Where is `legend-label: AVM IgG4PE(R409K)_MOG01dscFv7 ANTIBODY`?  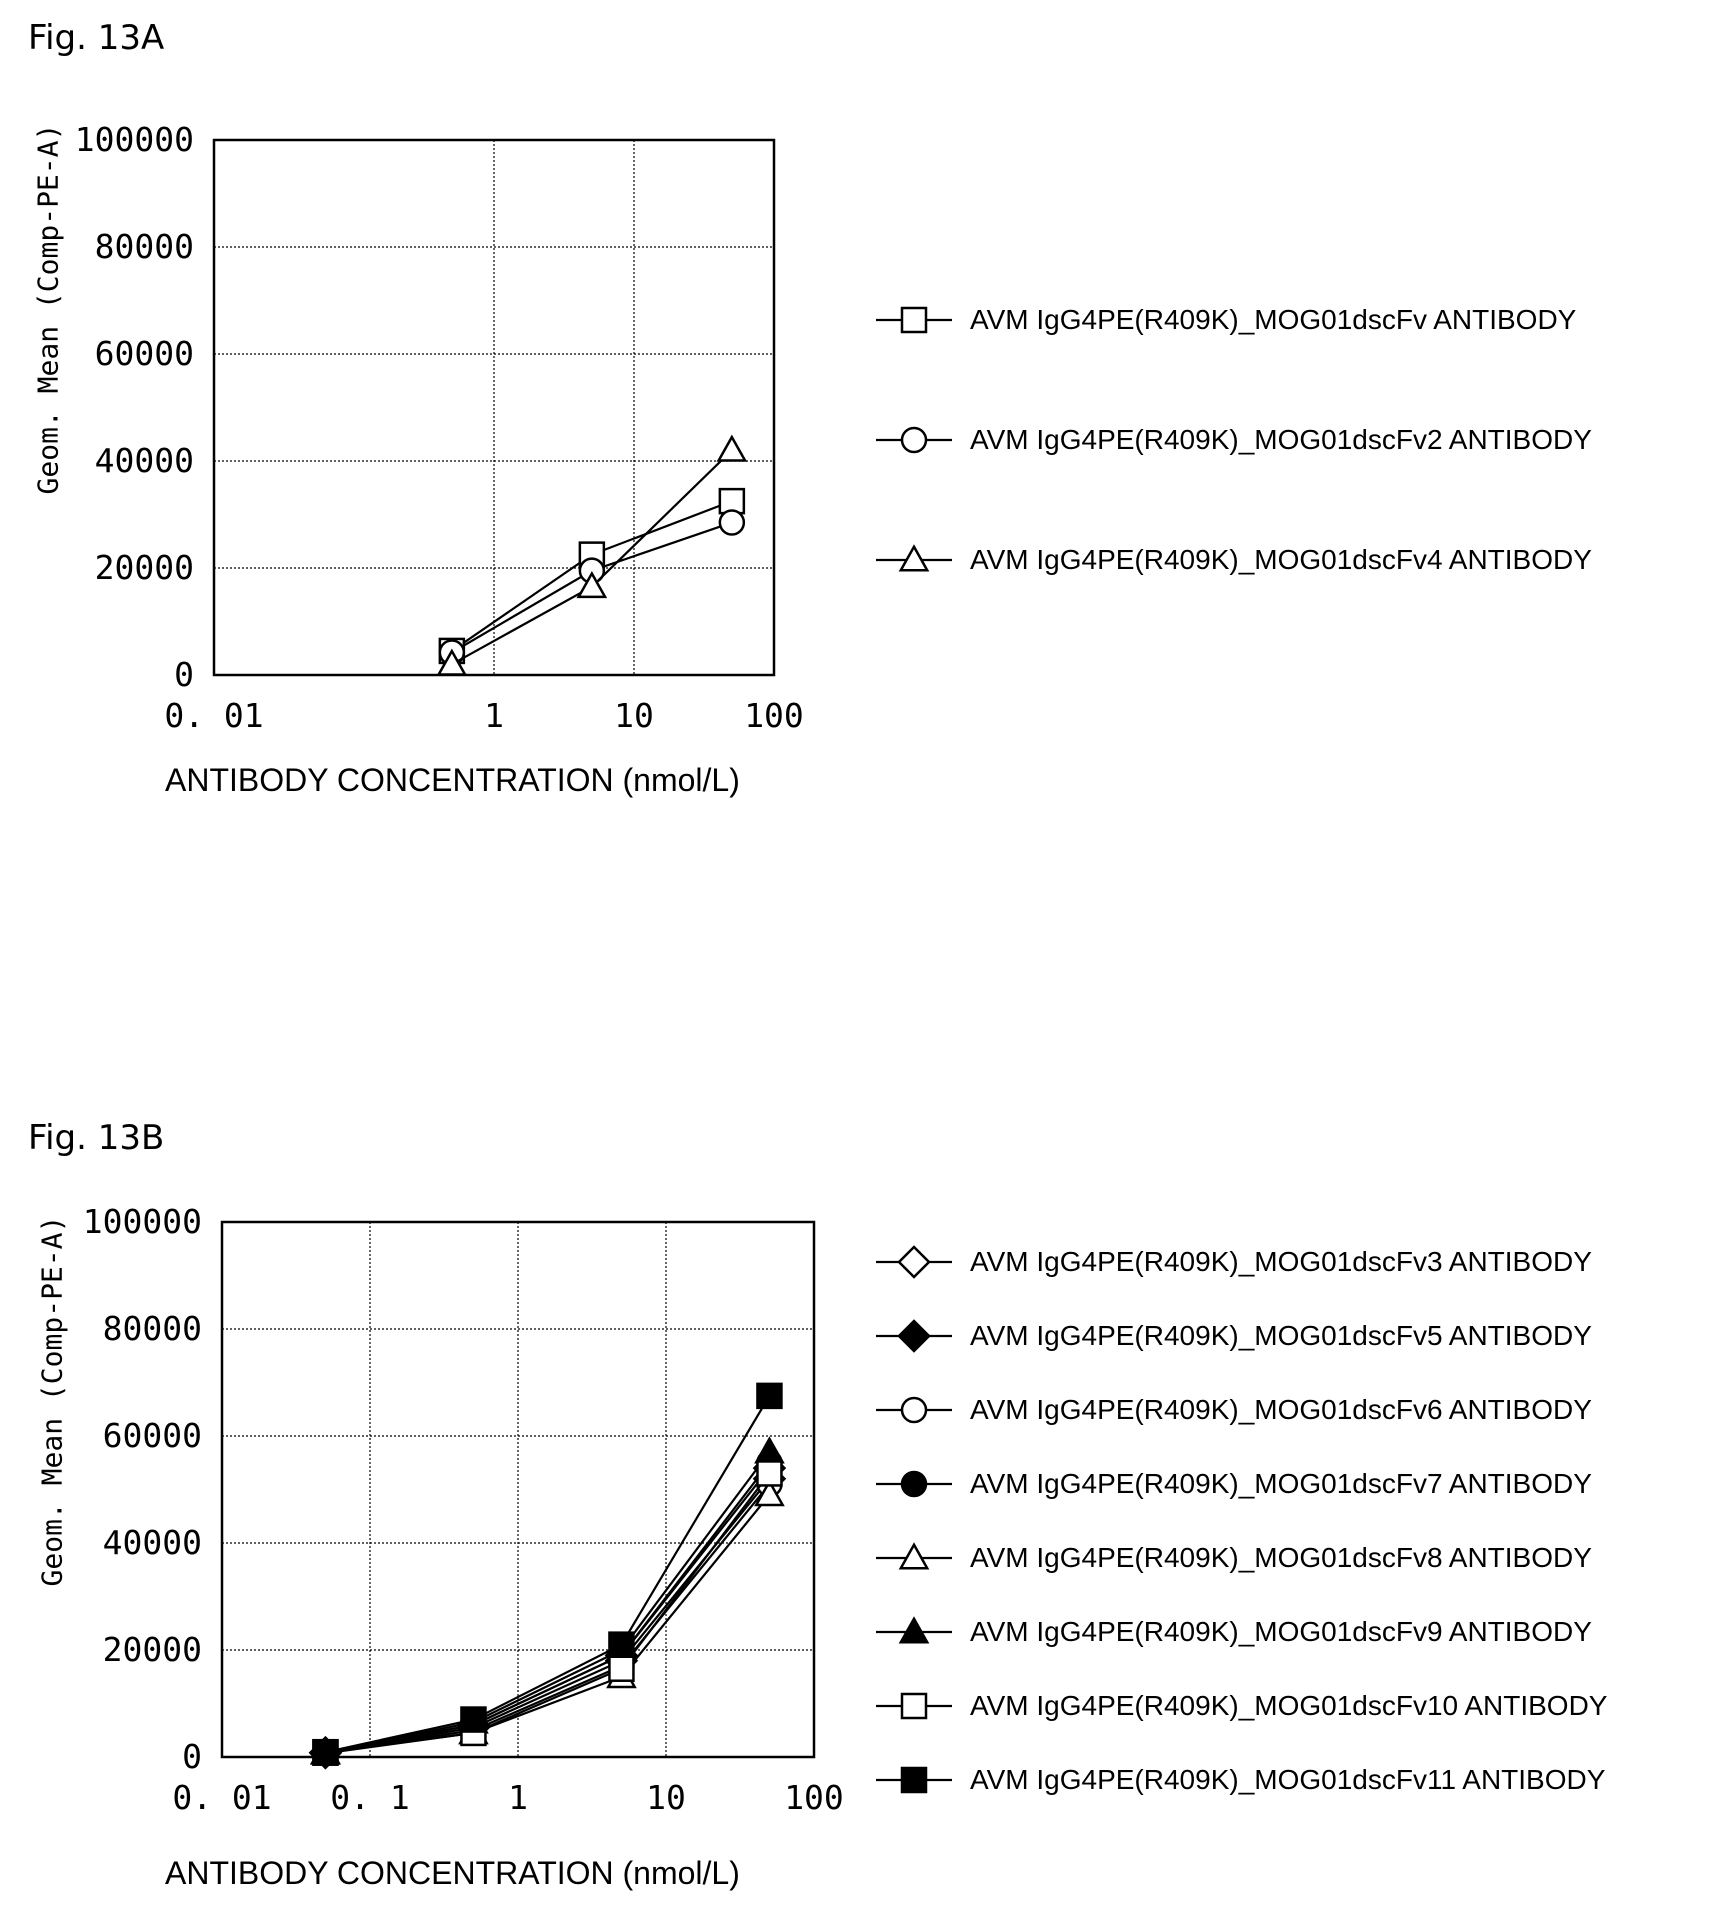
legend-label: AVM IgG4PE(R409K)_MOG01dscFv7 ANTIBODY is located at coordinates (1281, 1484).